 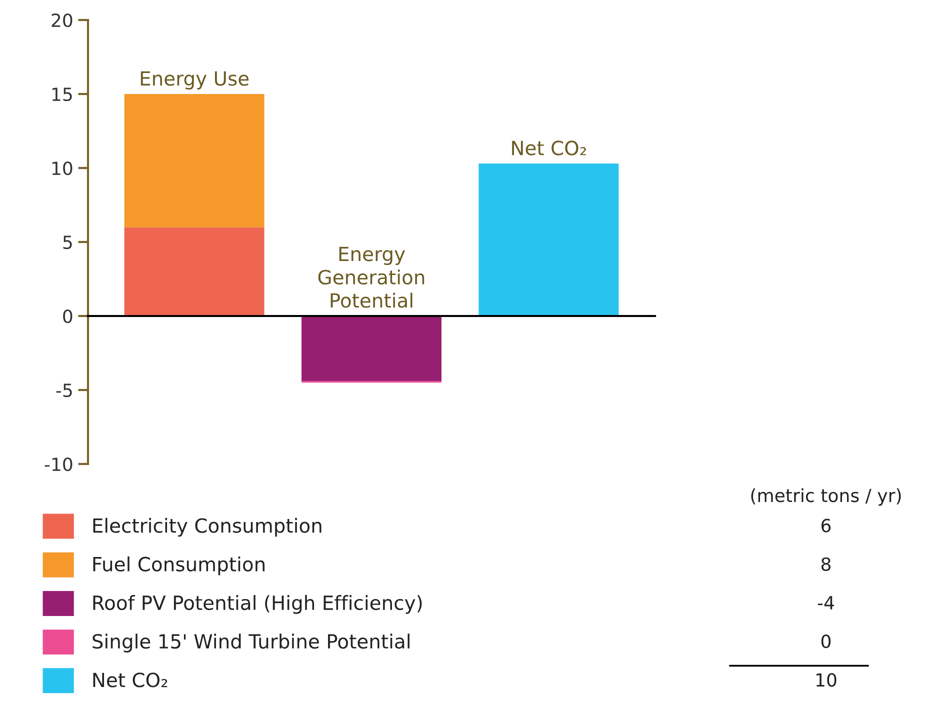 I want to click on y-tick-label: 0, so click(x=67, y=316).